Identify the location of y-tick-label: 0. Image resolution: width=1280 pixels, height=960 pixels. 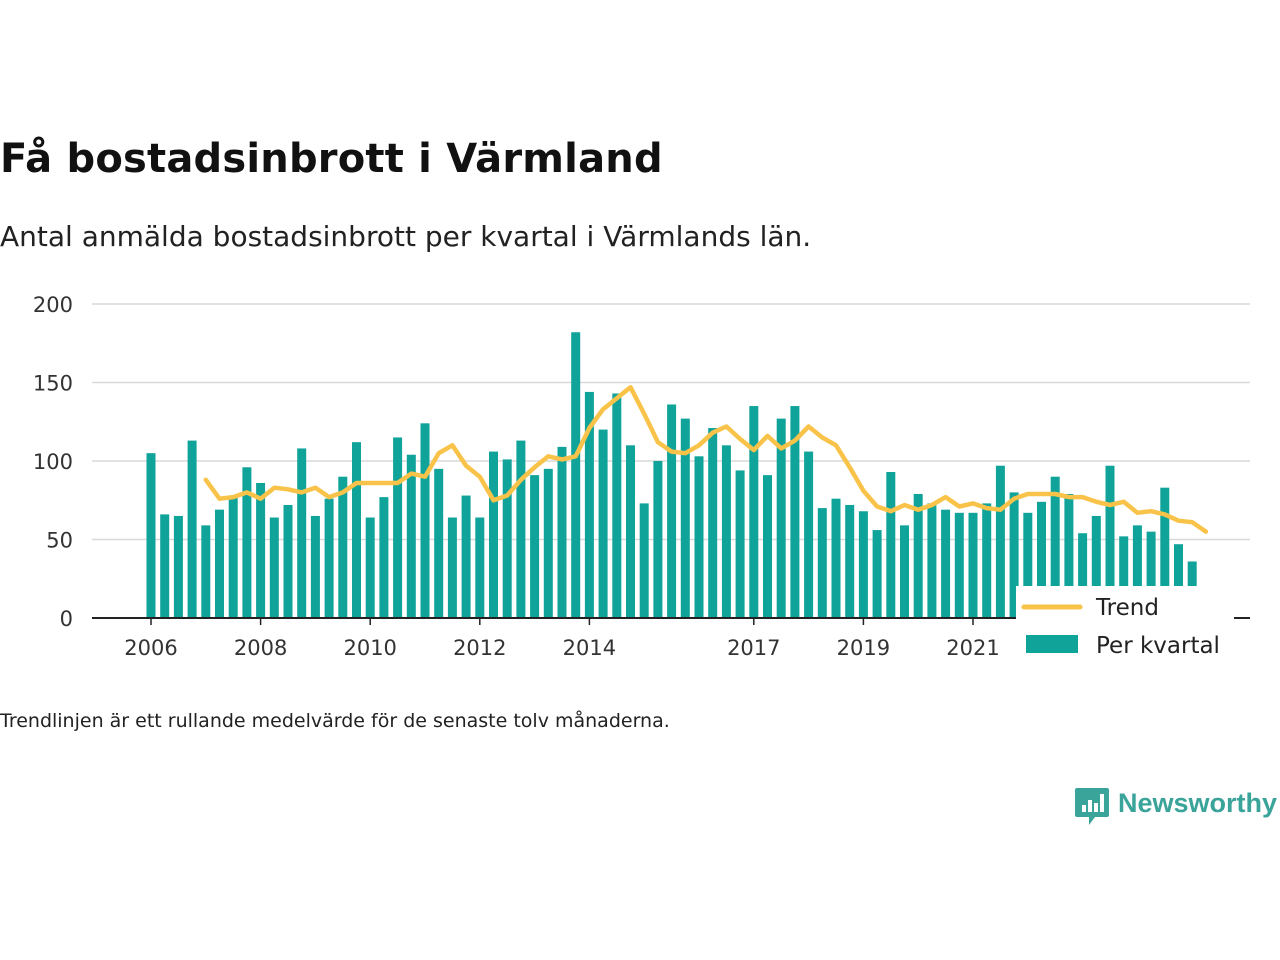
(66, 619).